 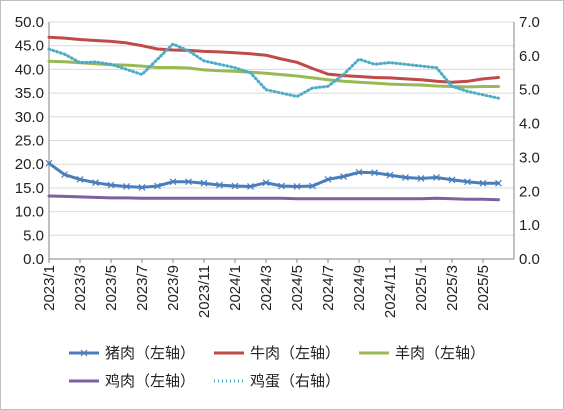 What do you see at coordinates (29, 141) in the screenshot?
I see `y-left-tick-label: 25.0` at bounding box center [29, 141].